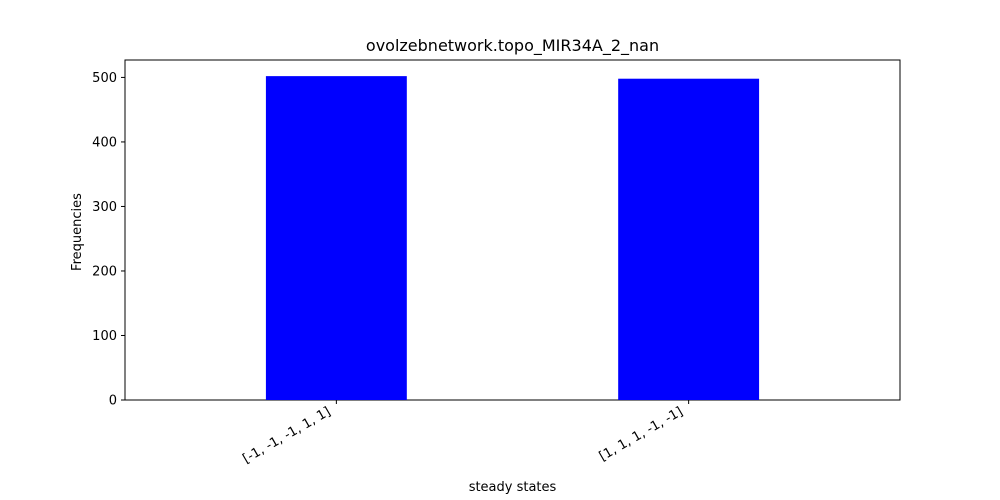 This screenshot has width=1000, height=500. I want to click on x-tick-label: [1, 1, 1, -1, -1], so click(641, 434).